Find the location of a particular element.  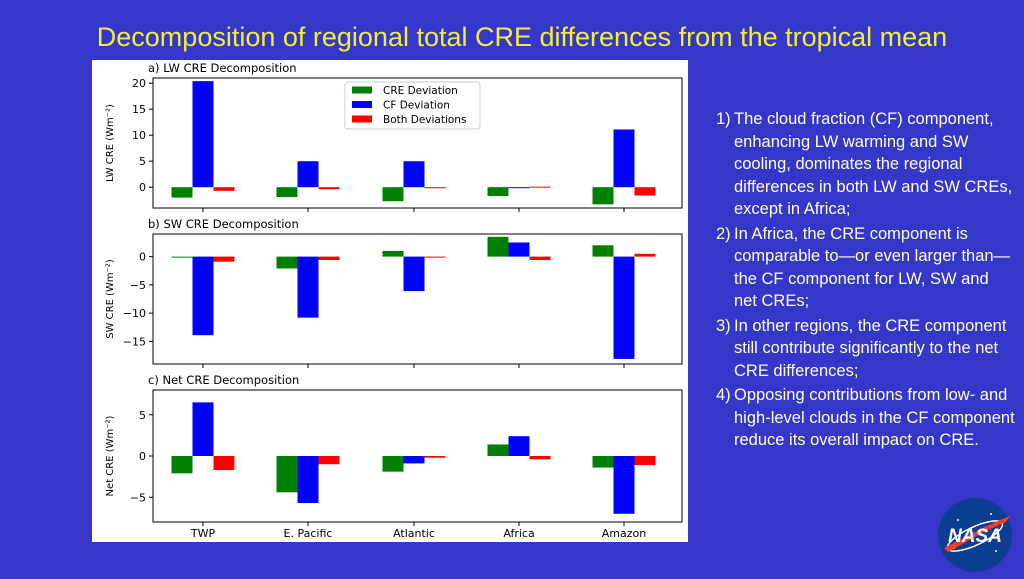

panel-title: b) SW CRE Decomposition is located at coordinates (223, 224).